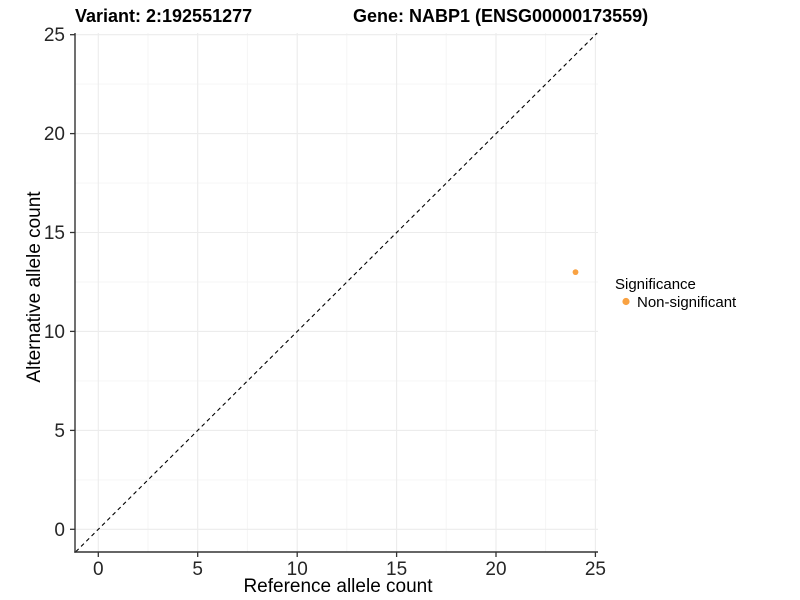  I want to click on y-tick-label: 0, so click(59, 530).